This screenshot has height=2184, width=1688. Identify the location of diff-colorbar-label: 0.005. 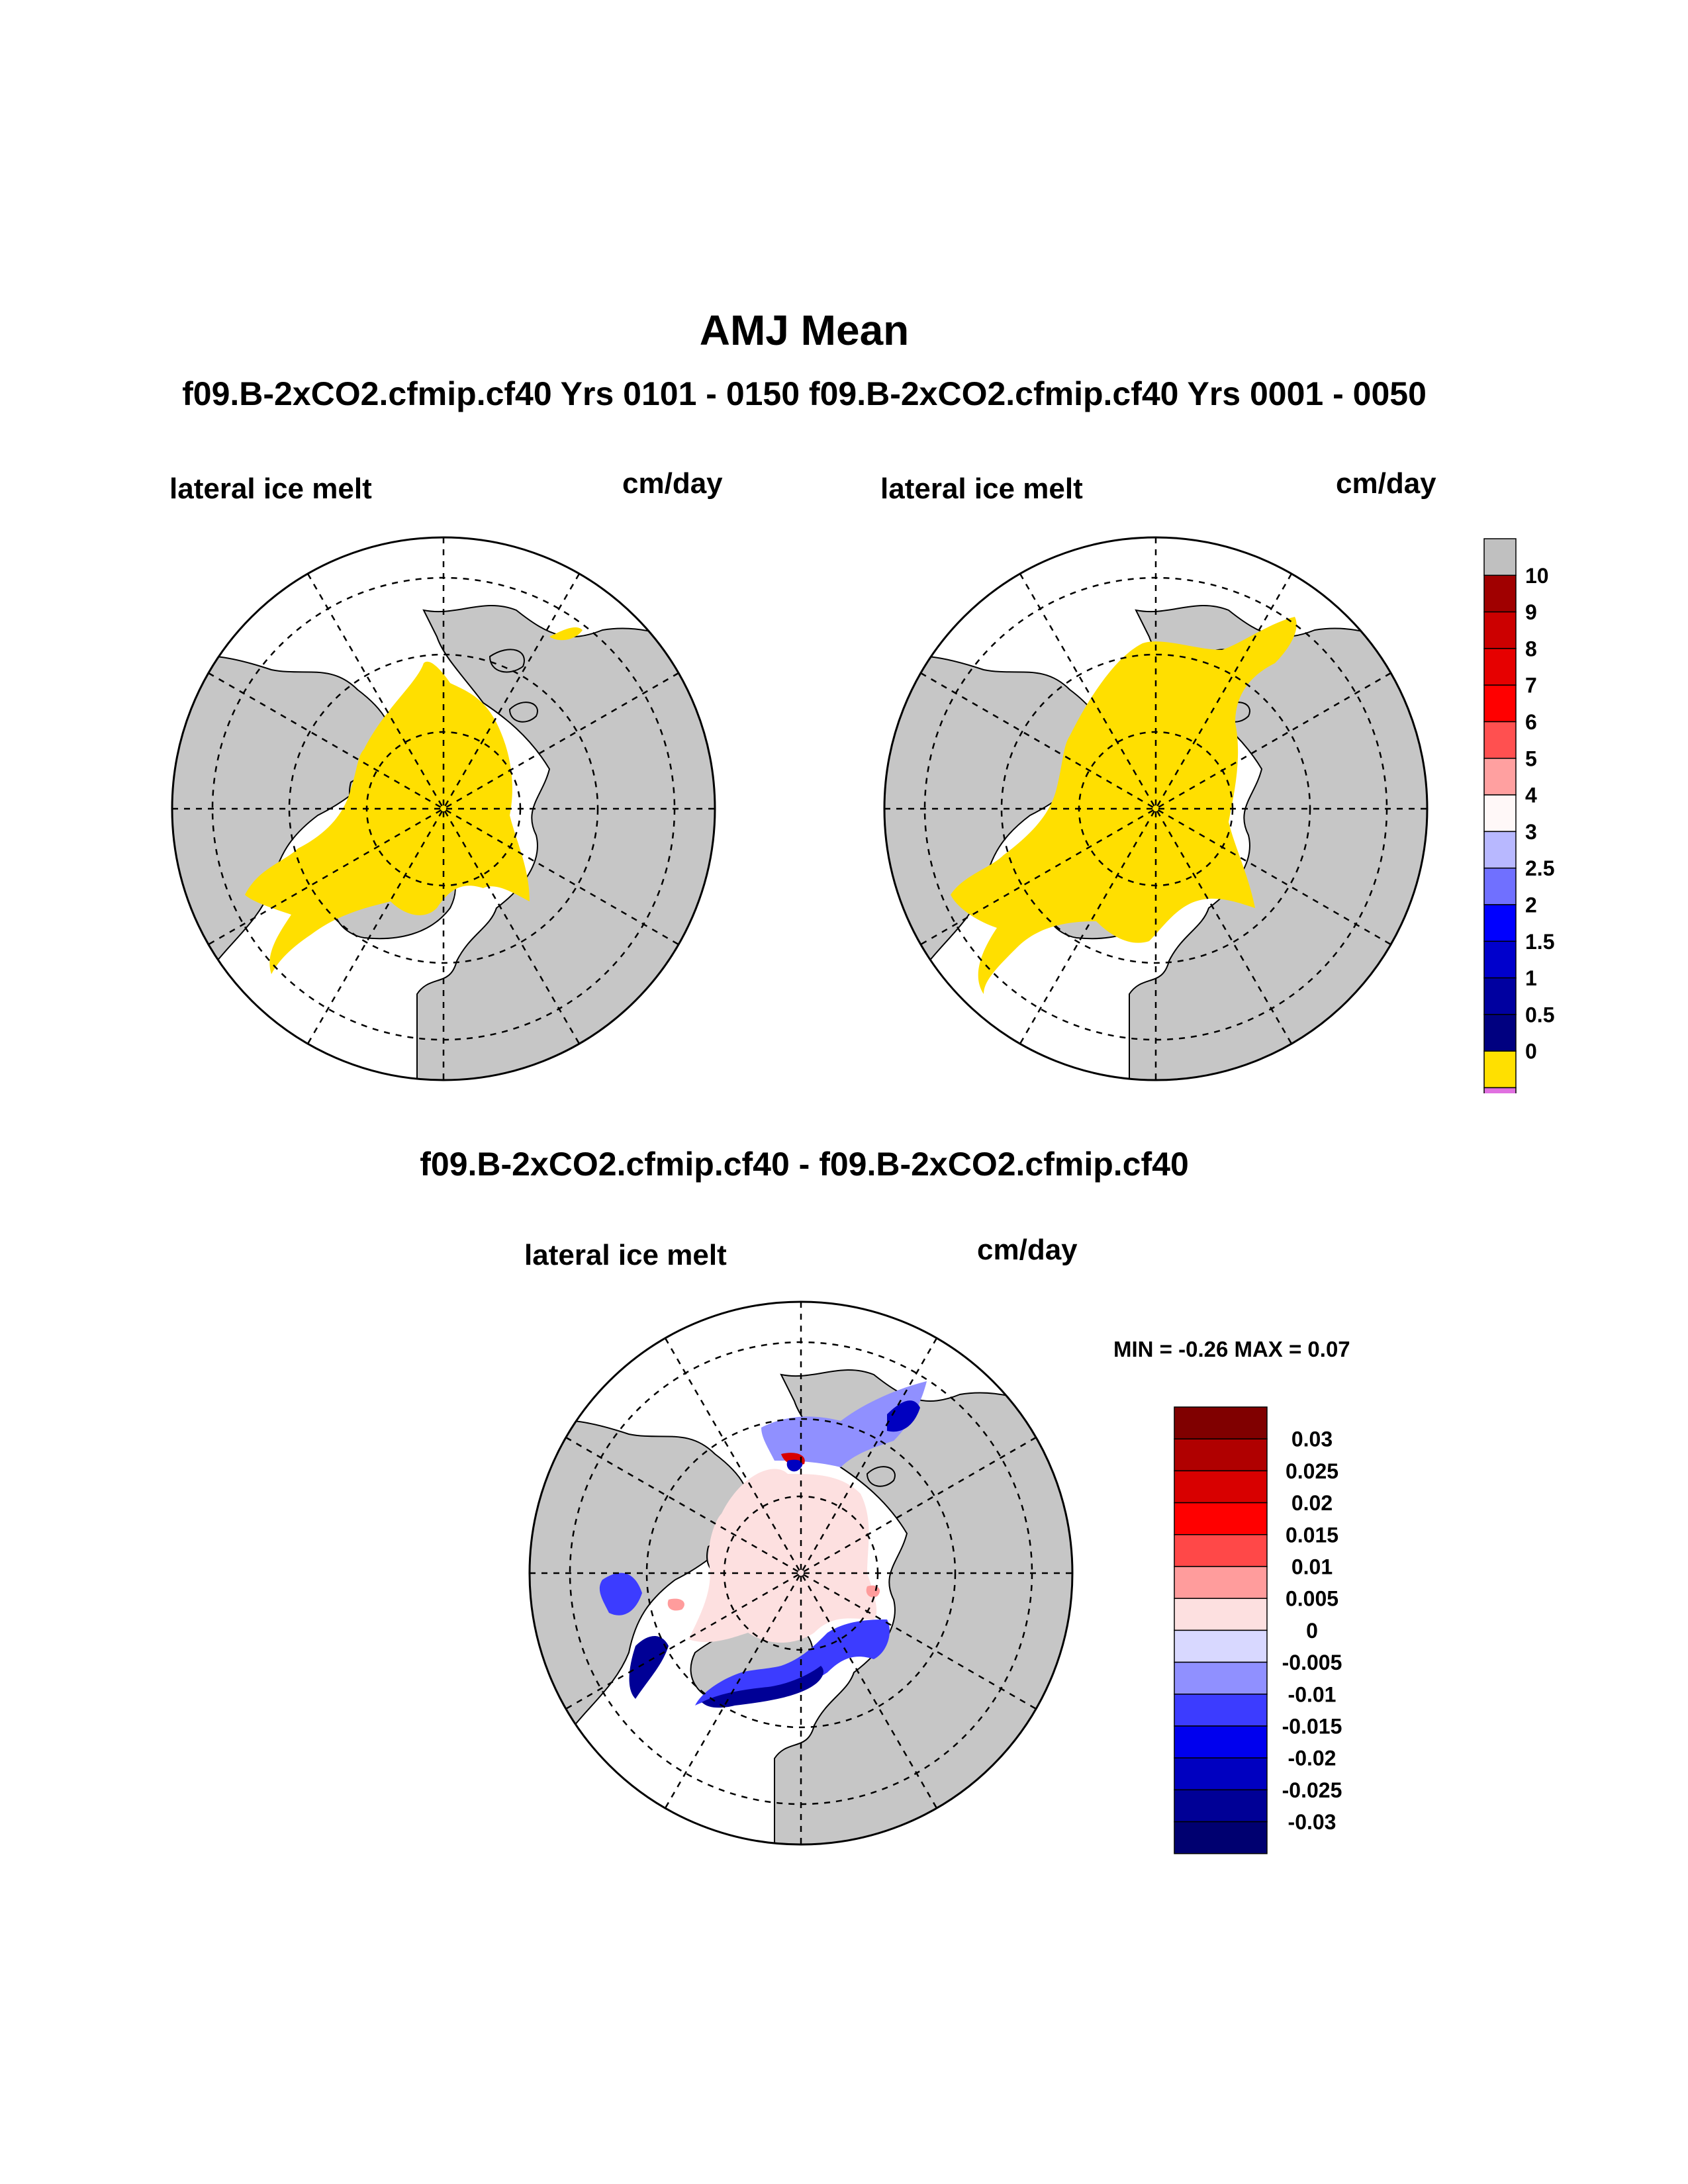
(1312, 1599).